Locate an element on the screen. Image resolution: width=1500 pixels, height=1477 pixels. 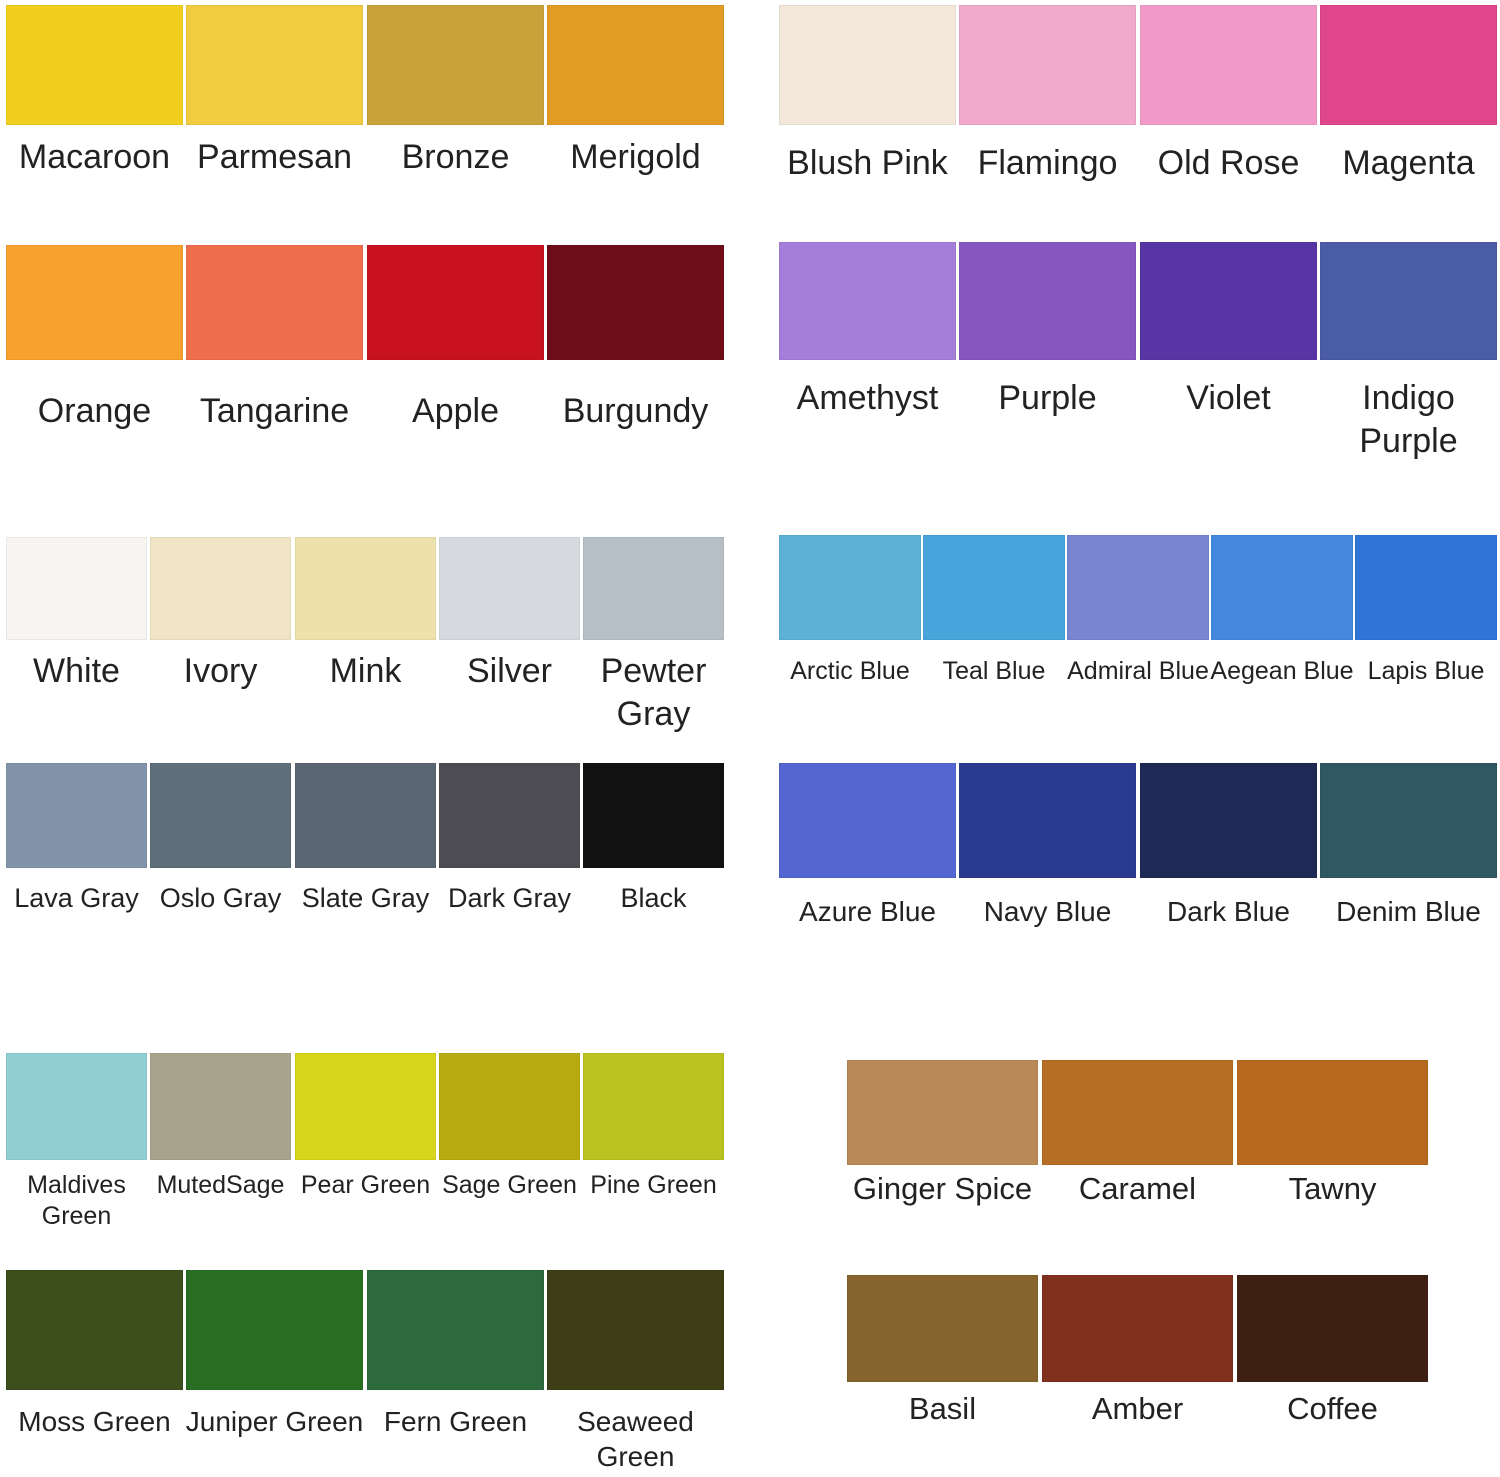
swatch-label: Sage Green is located at coordinates (509, 1185).